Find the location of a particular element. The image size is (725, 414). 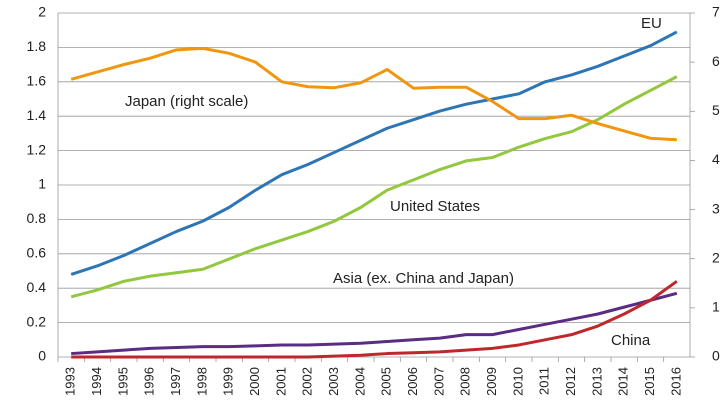

series-label: United States is located at coordinates (435, 206).